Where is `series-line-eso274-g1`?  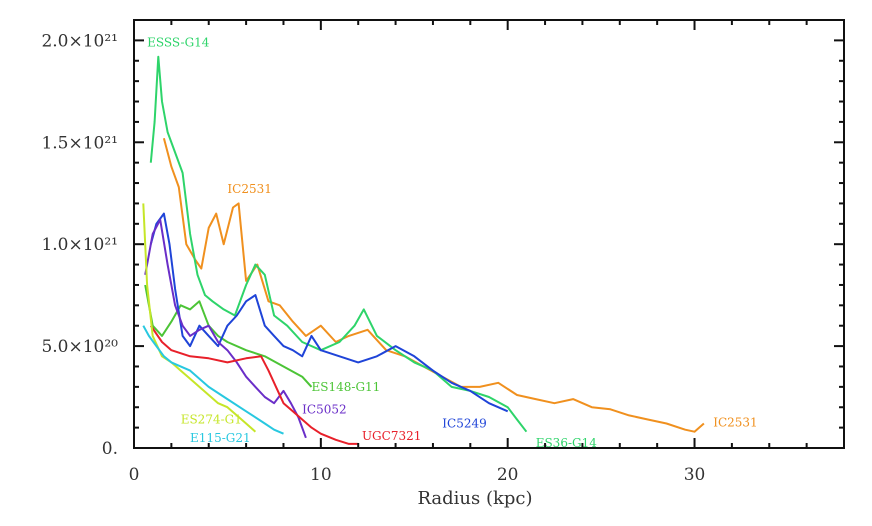 series-line-eso274-g1 is located at coordinates (199, 318).